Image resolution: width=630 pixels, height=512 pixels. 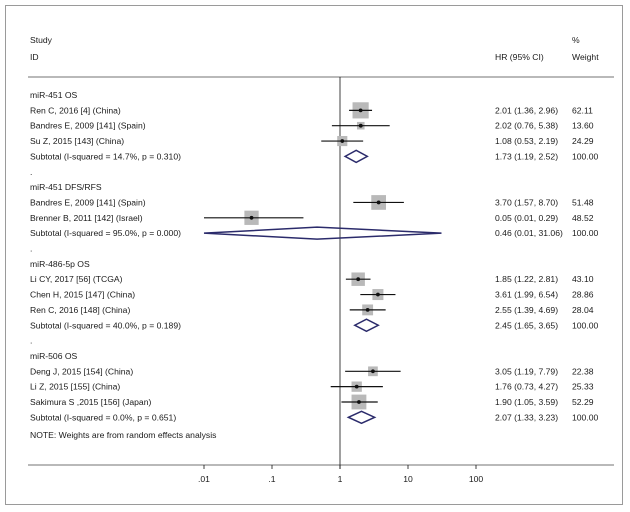 I want to click on study-hr-ci: 2.02 (0.76, 5.38), so click(x=526, y=126).